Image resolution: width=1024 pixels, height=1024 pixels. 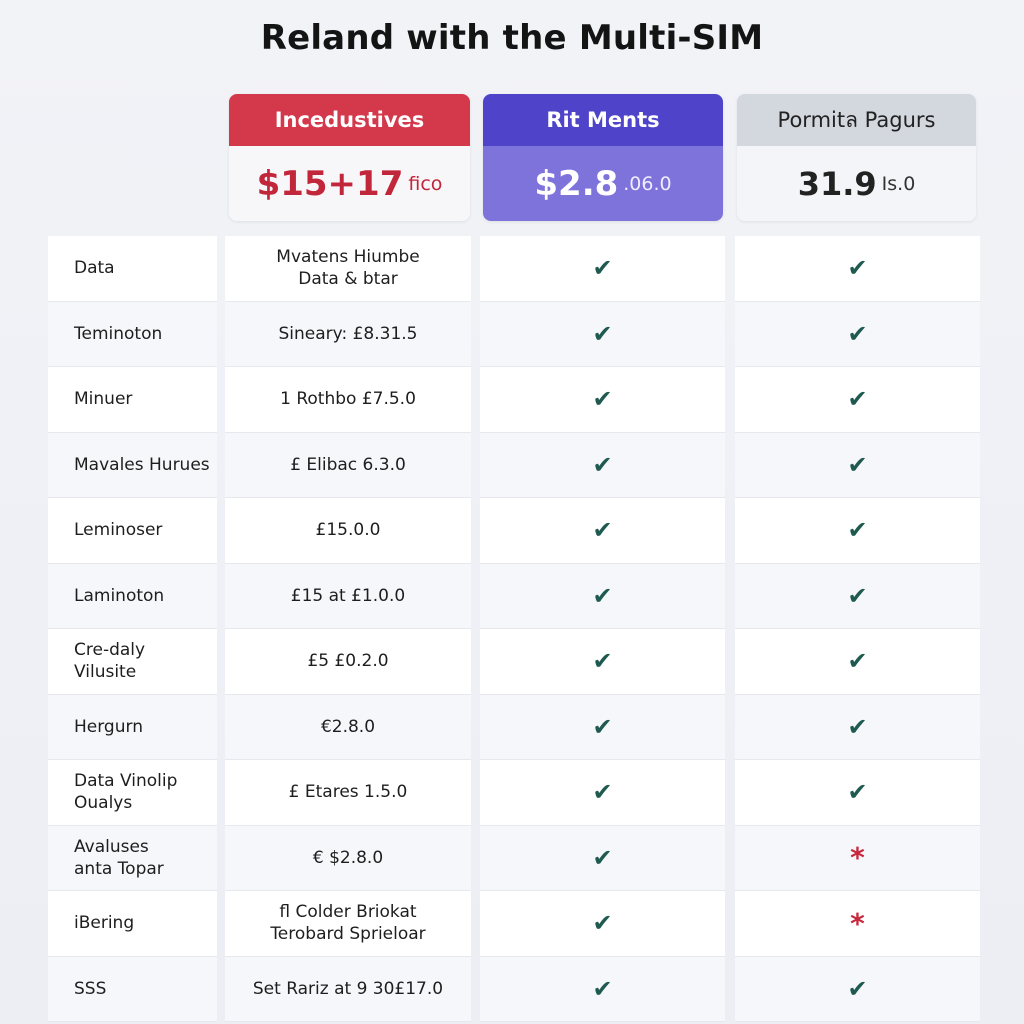 What do you see at coordinates (118, 530) in the screenshot?
I see `feature-label-text: Leminoser` at bounding box center [118, 530].